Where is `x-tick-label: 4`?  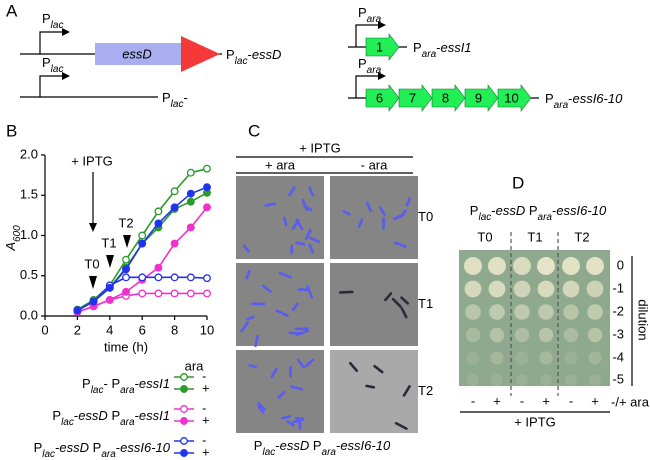
x-tick-label: 4 is located at coordinates (109, 329).